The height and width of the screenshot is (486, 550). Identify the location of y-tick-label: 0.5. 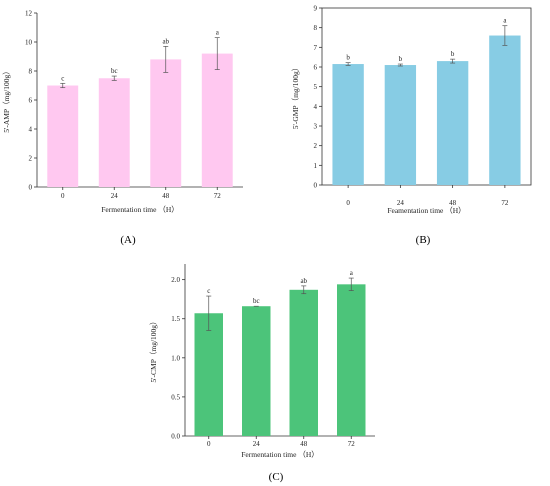
(175, 397).